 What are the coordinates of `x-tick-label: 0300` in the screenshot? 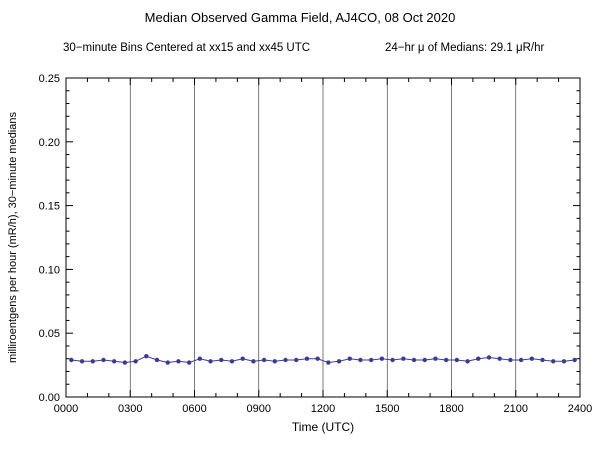 It's located at (130, 409).